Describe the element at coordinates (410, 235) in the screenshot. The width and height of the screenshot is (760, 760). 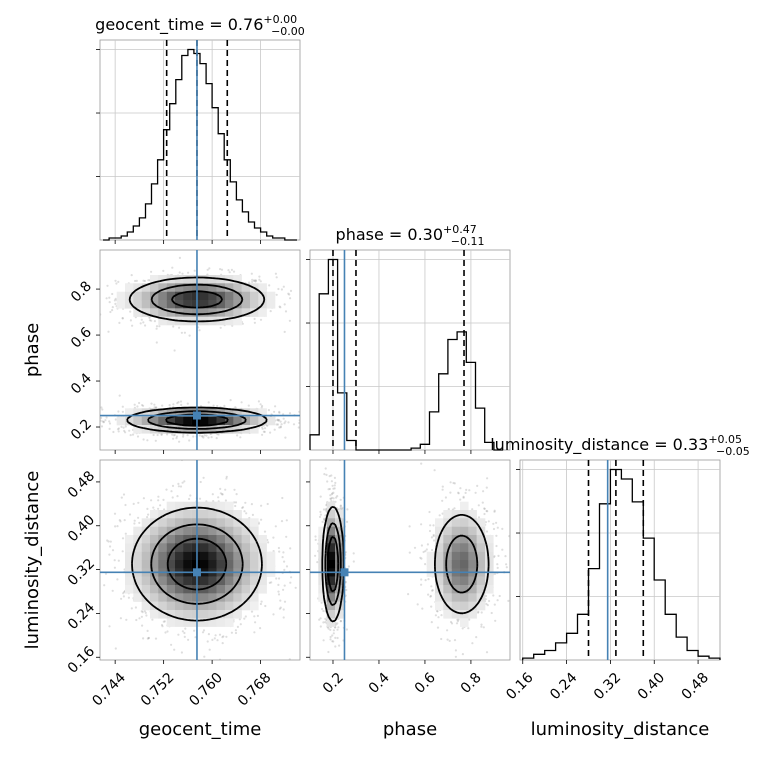
I see `hist-title: phase = 0.30+0.47 −0.11` at that location.